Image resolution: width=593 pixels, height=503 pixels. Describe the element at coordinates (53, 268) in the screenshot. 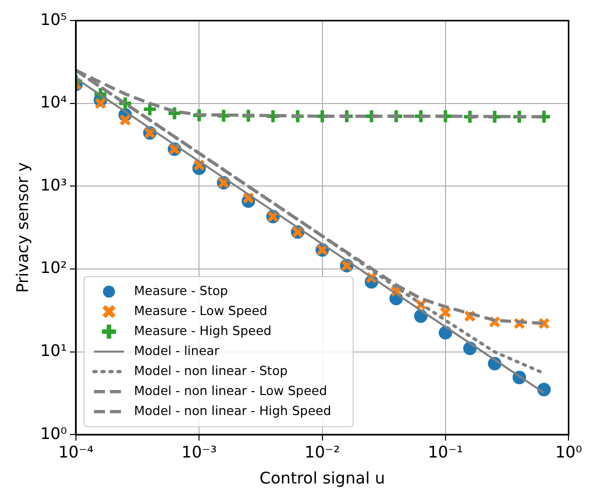

I see `y-tick-label: 10²` at that location.